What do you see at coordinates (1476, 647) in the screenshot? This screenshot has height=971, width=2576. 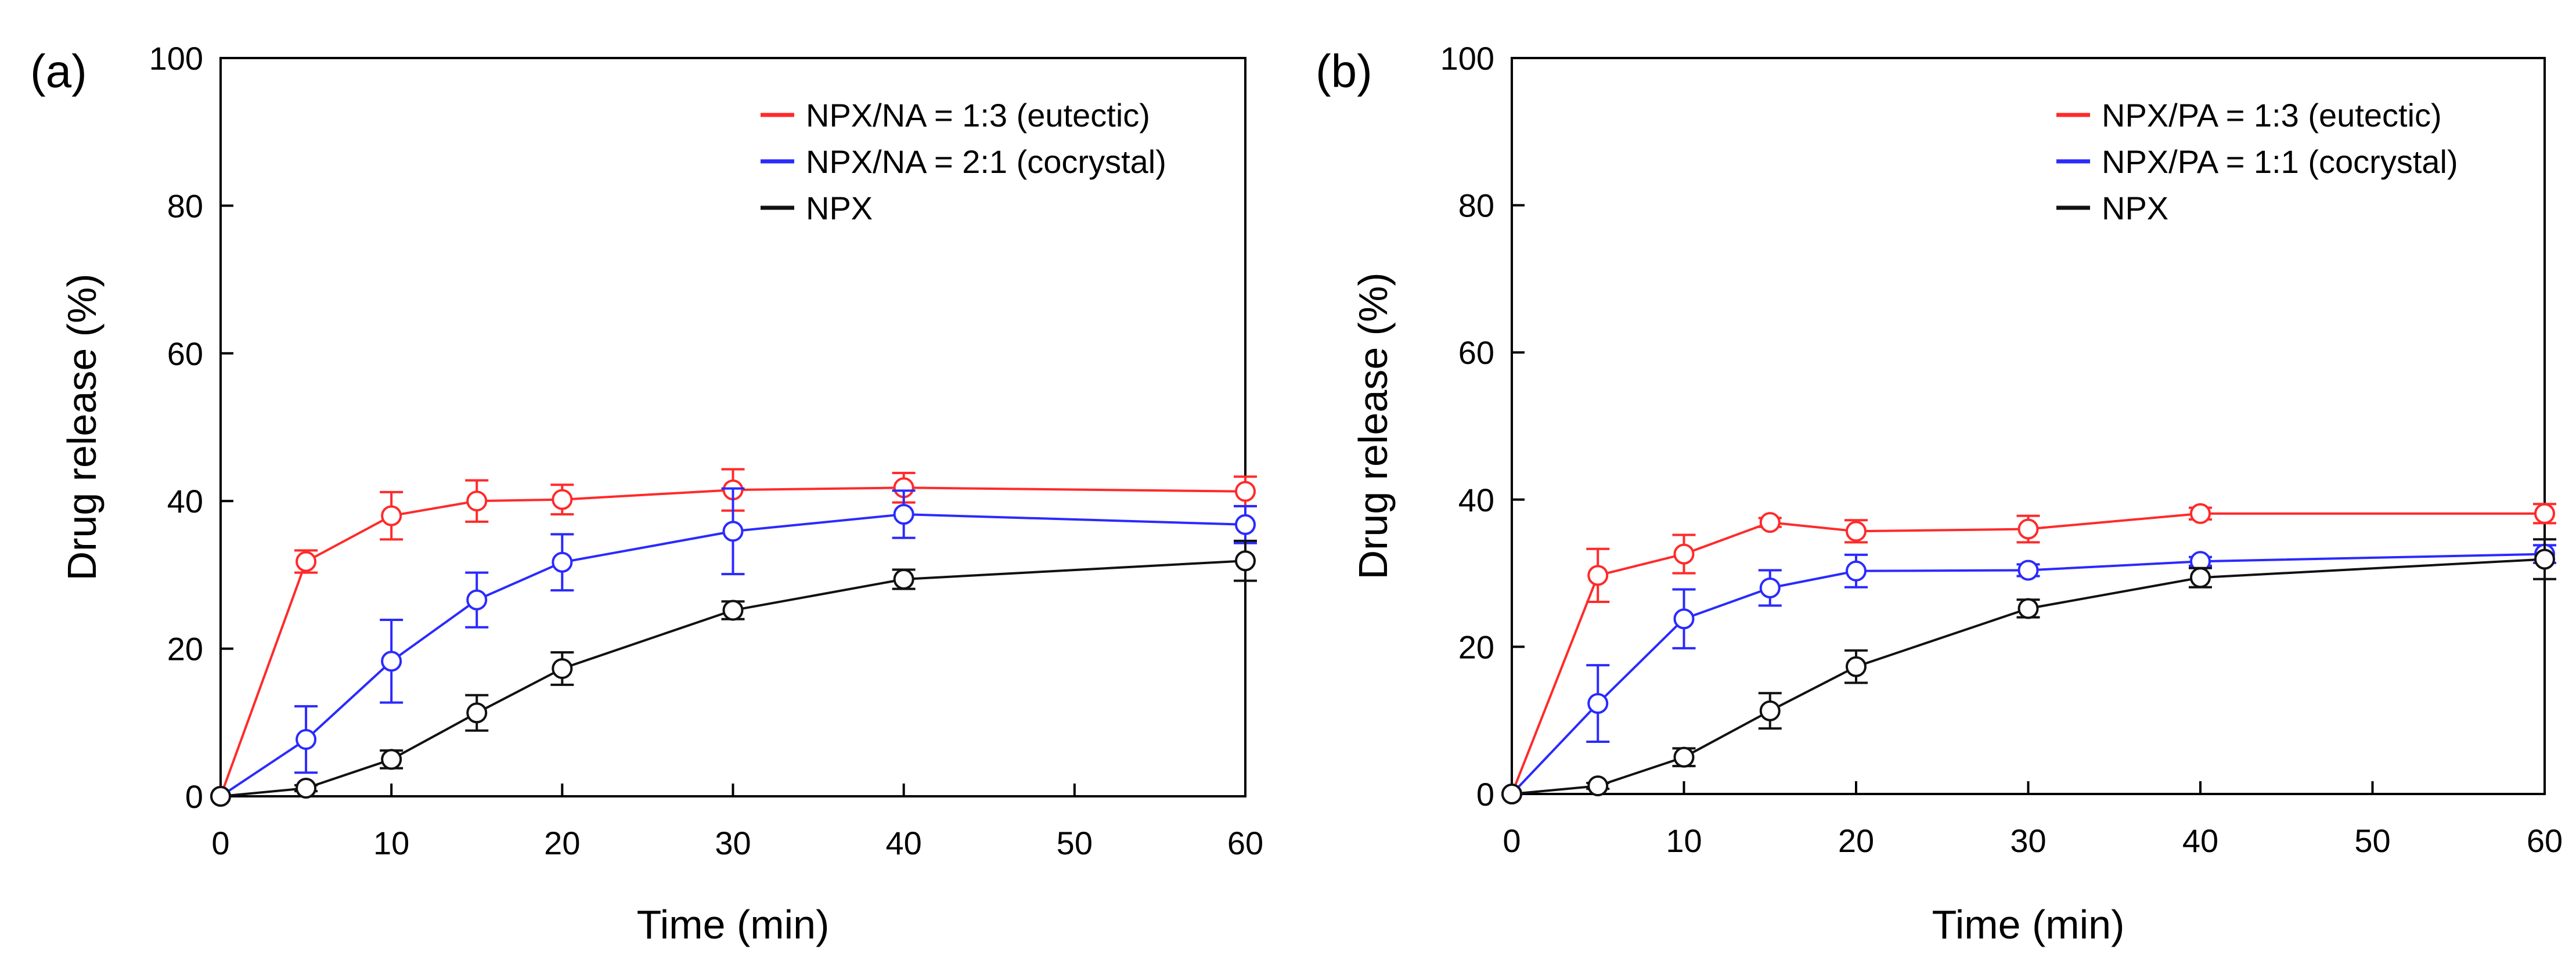 I see `y-tick-label-b-20: 20` at bounding box center [1476, 647].